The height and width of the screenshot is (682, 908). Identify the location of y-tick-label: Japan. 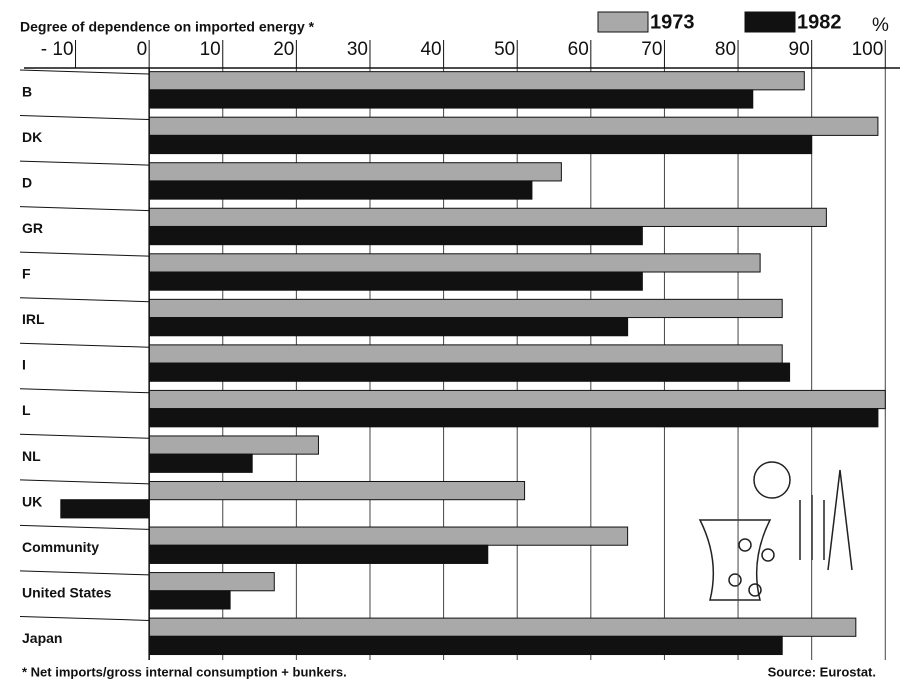
(42, 638).